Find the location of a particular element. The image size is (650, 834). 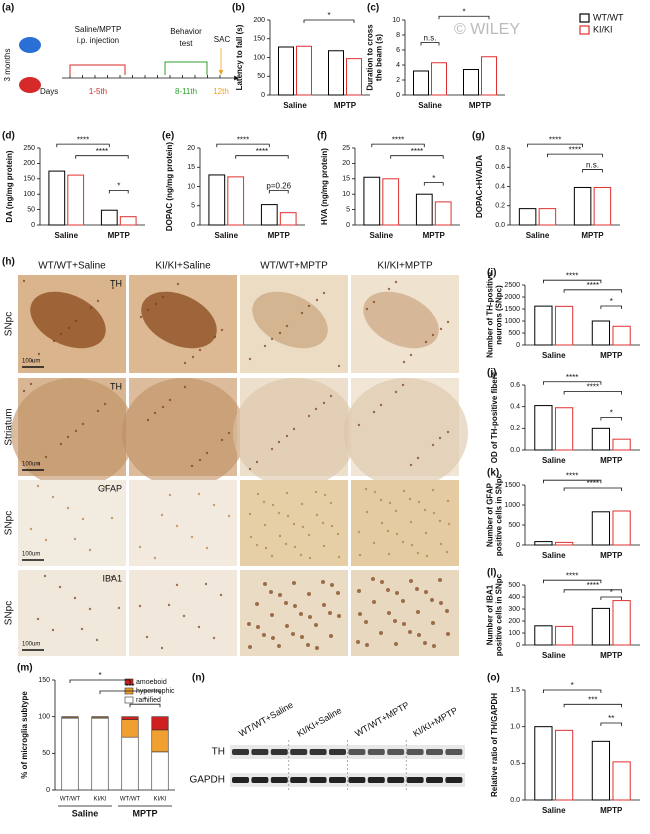

y-tick-label: 400 is located at coordinates (514, 597).